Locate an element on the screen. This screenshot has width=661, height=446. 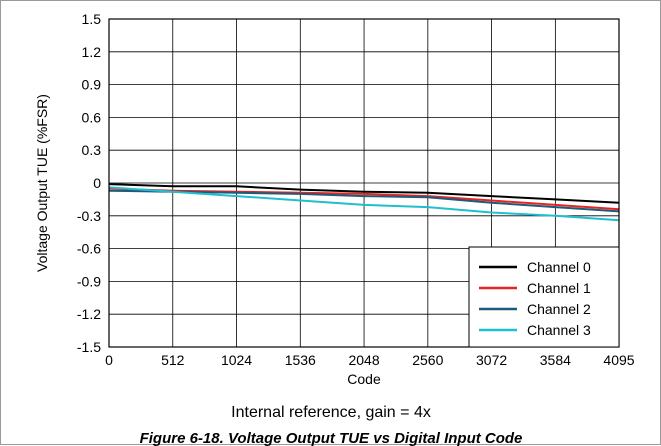
series-lines is located at coordinates (364, 202).